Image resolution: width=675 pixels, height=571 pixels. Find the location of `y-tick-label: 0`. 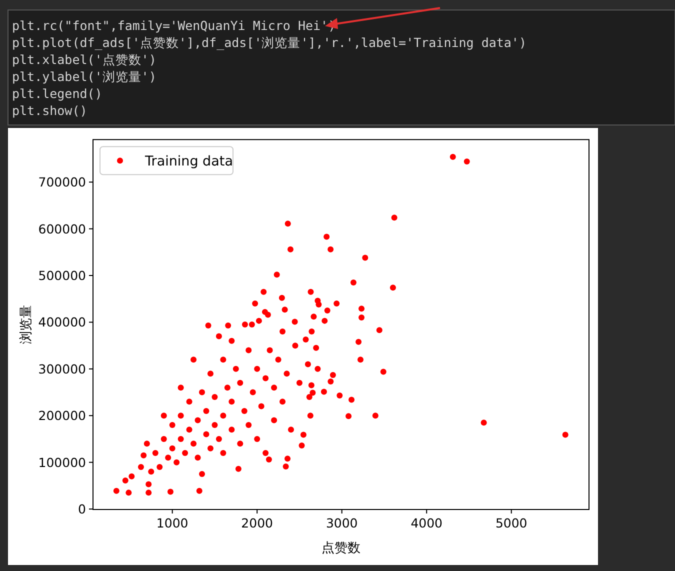

y-tick-label: 0 is located at coordinates (82, 509).